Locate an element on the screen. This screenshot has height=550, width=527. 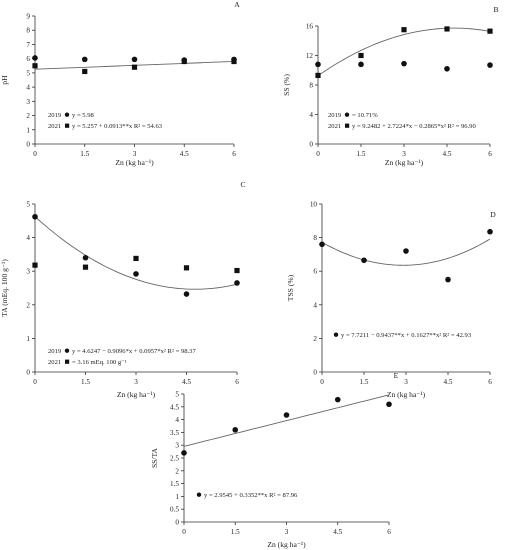
y-tick-label: 10 is located at coordinates (314, 205).